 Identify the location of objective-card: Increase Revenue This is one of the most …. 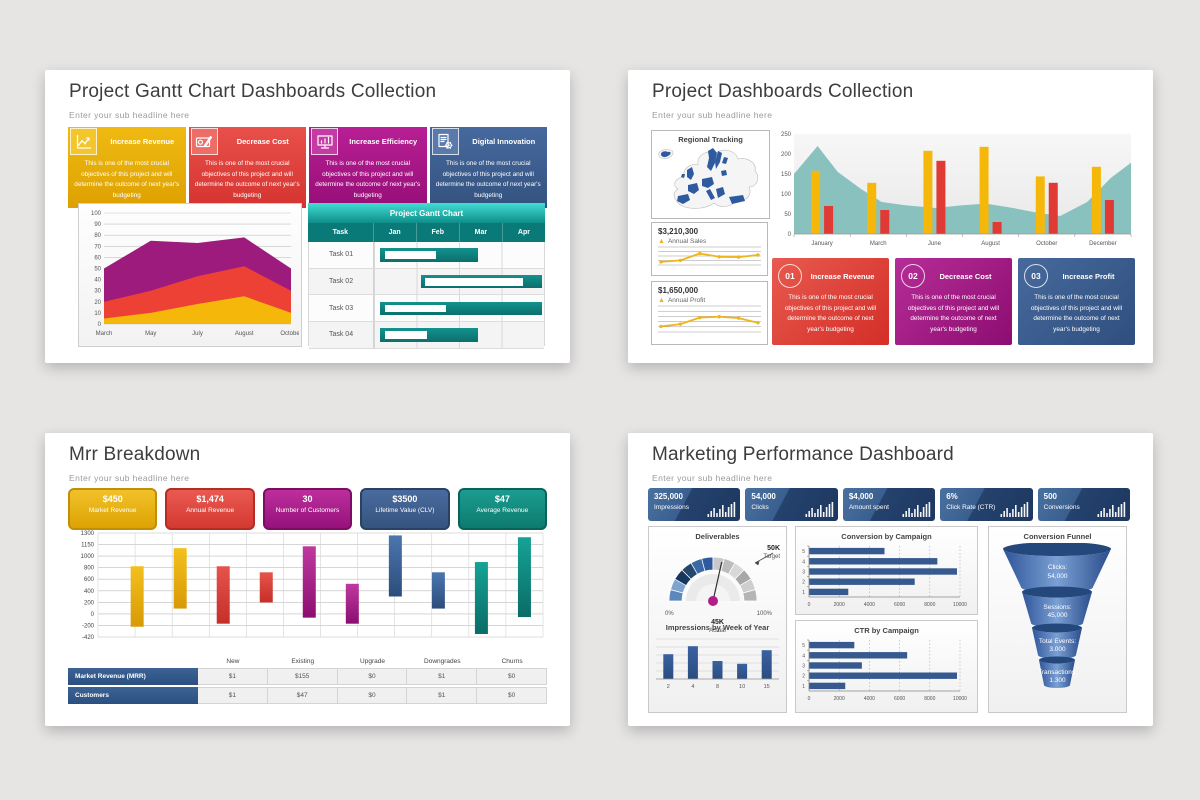
(127, 168).